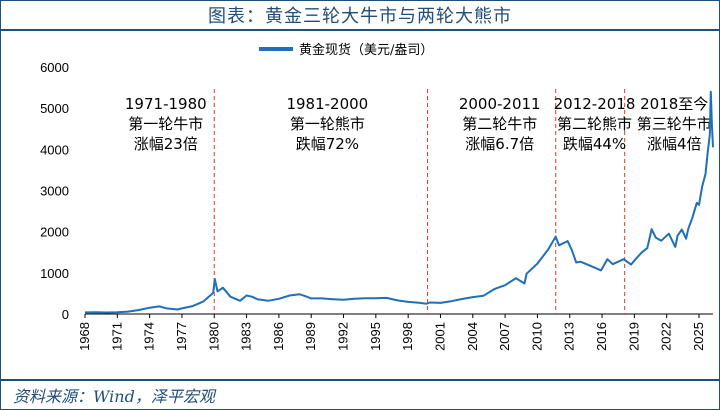  Describe the element at coordinates (407, 336) in the screenshot. I see `x-tick-label: 1998` at that location.